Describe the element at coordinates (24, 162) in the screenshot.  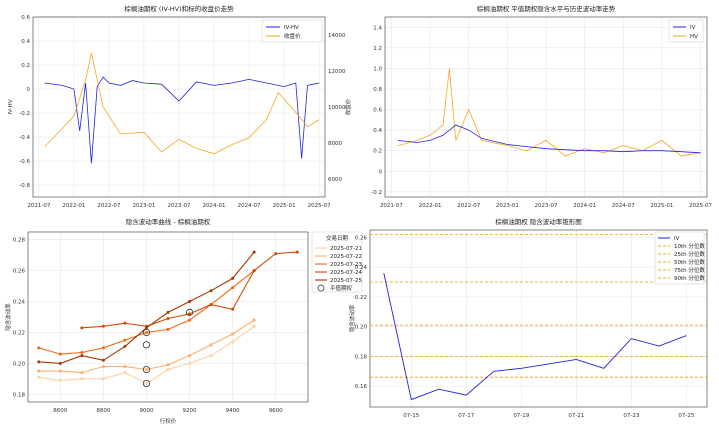
I see `y-tick-1-1: -0.6` at that location.